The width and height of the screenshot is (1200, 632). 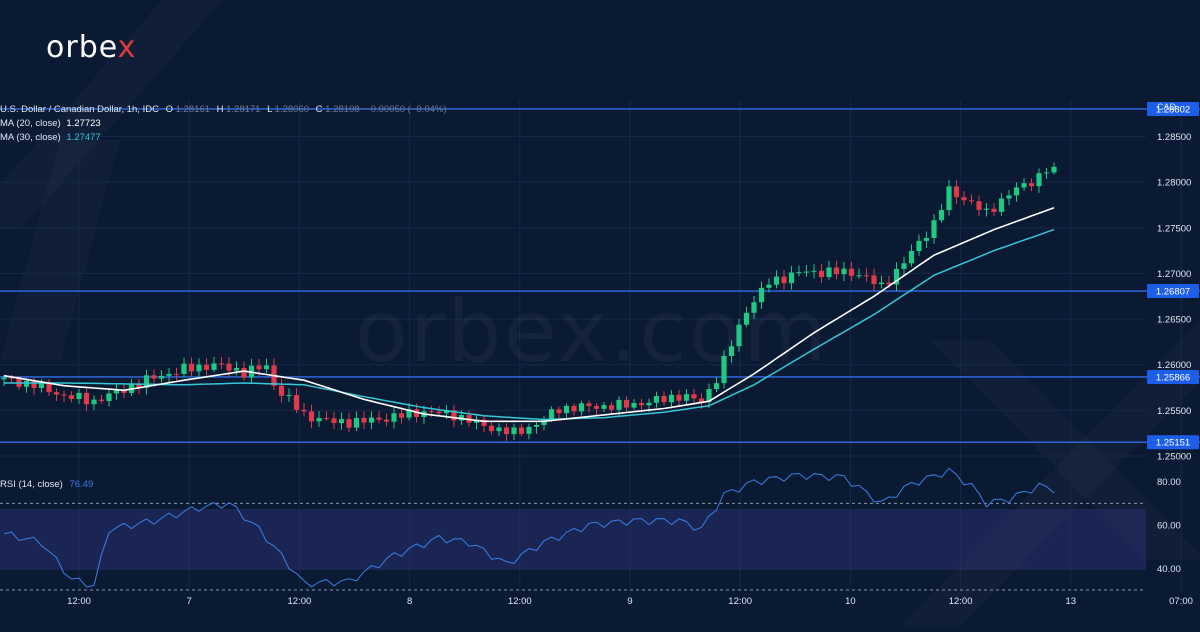 What do you see at coordinates (270, 109) in the screenshot?
I see `low-label: L` at bounding box center [270, 109].